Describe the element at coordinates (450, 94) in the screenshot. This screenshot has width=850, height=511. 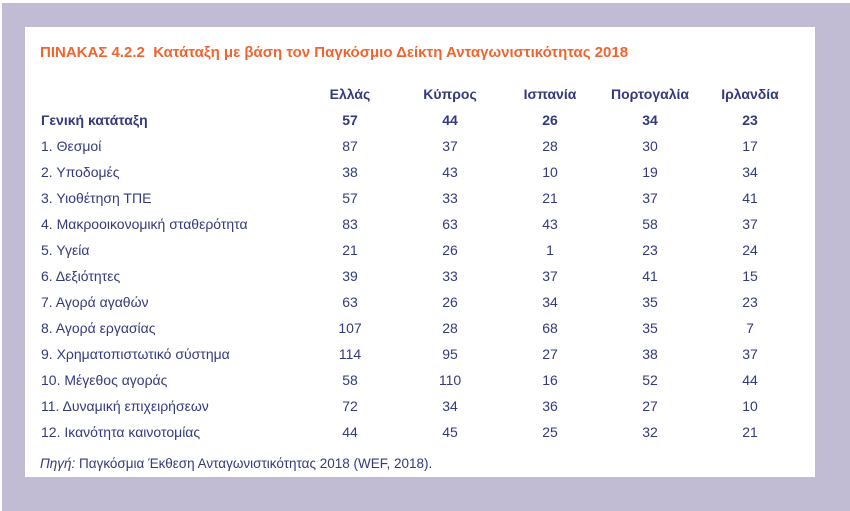
I see `column-header: Κύπρος` at that location.